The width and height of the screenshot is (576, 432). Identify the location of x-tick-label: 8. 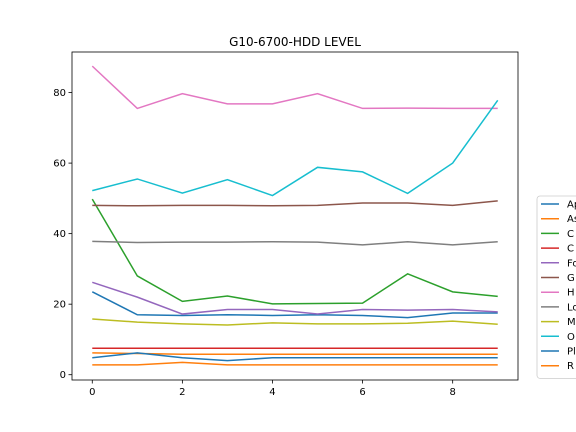
(452, 392).